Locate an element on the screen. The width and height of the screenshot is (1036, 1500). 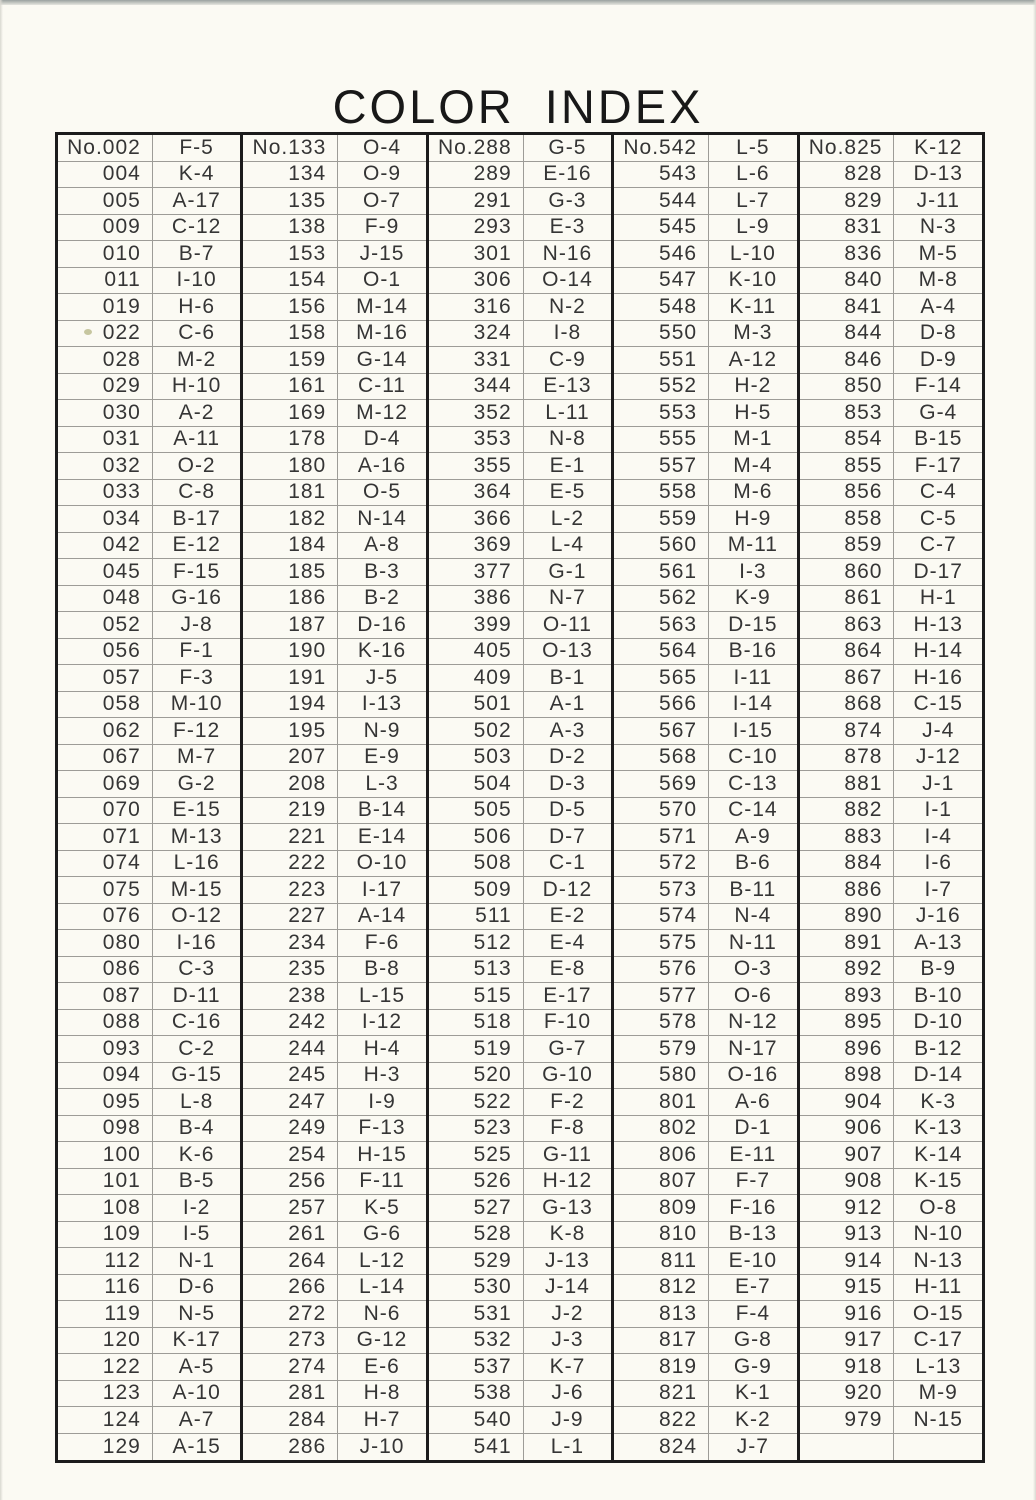
table-row: 515 E-17 is located at coordinates (520, 996).